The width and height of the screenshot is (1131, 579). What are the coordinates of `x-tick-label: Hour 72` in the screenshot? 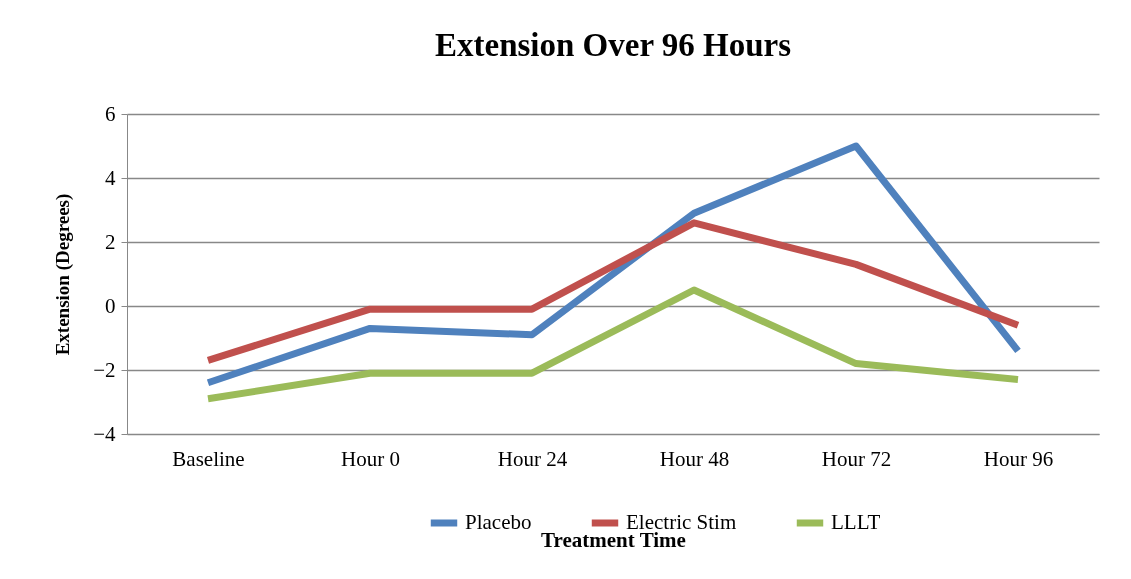 It's located at (856, 458).